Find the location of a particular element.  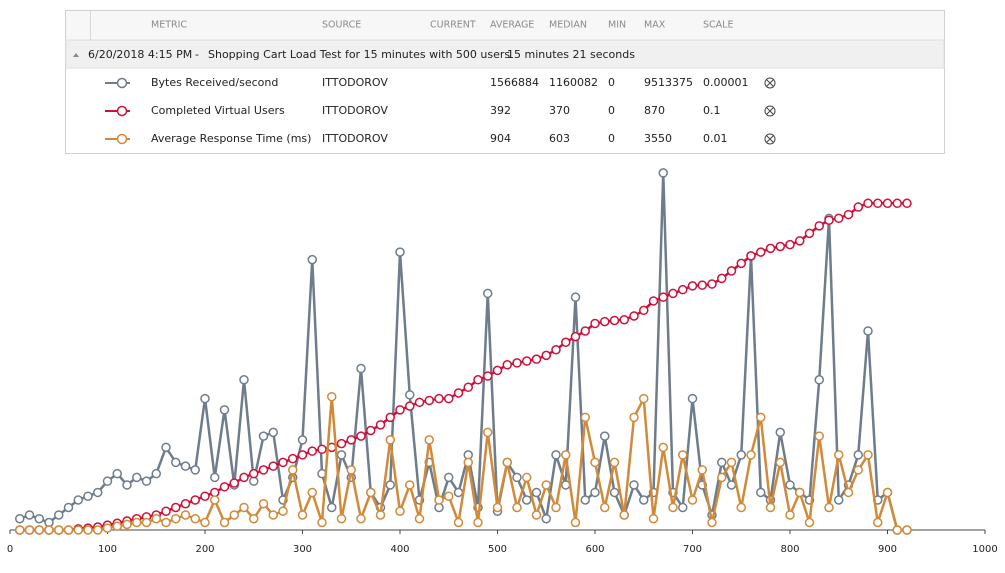

group-row is located at coordinates (505, 54).